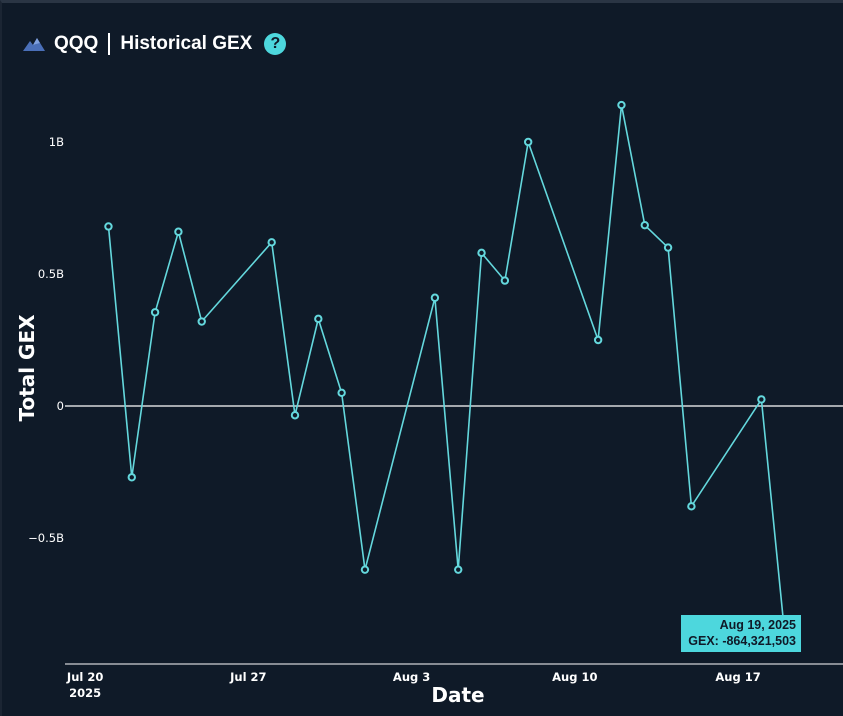 This screenshot has height=716, width=843. I want to click on x-tick-sublabel: 2025, so click(85, 693).